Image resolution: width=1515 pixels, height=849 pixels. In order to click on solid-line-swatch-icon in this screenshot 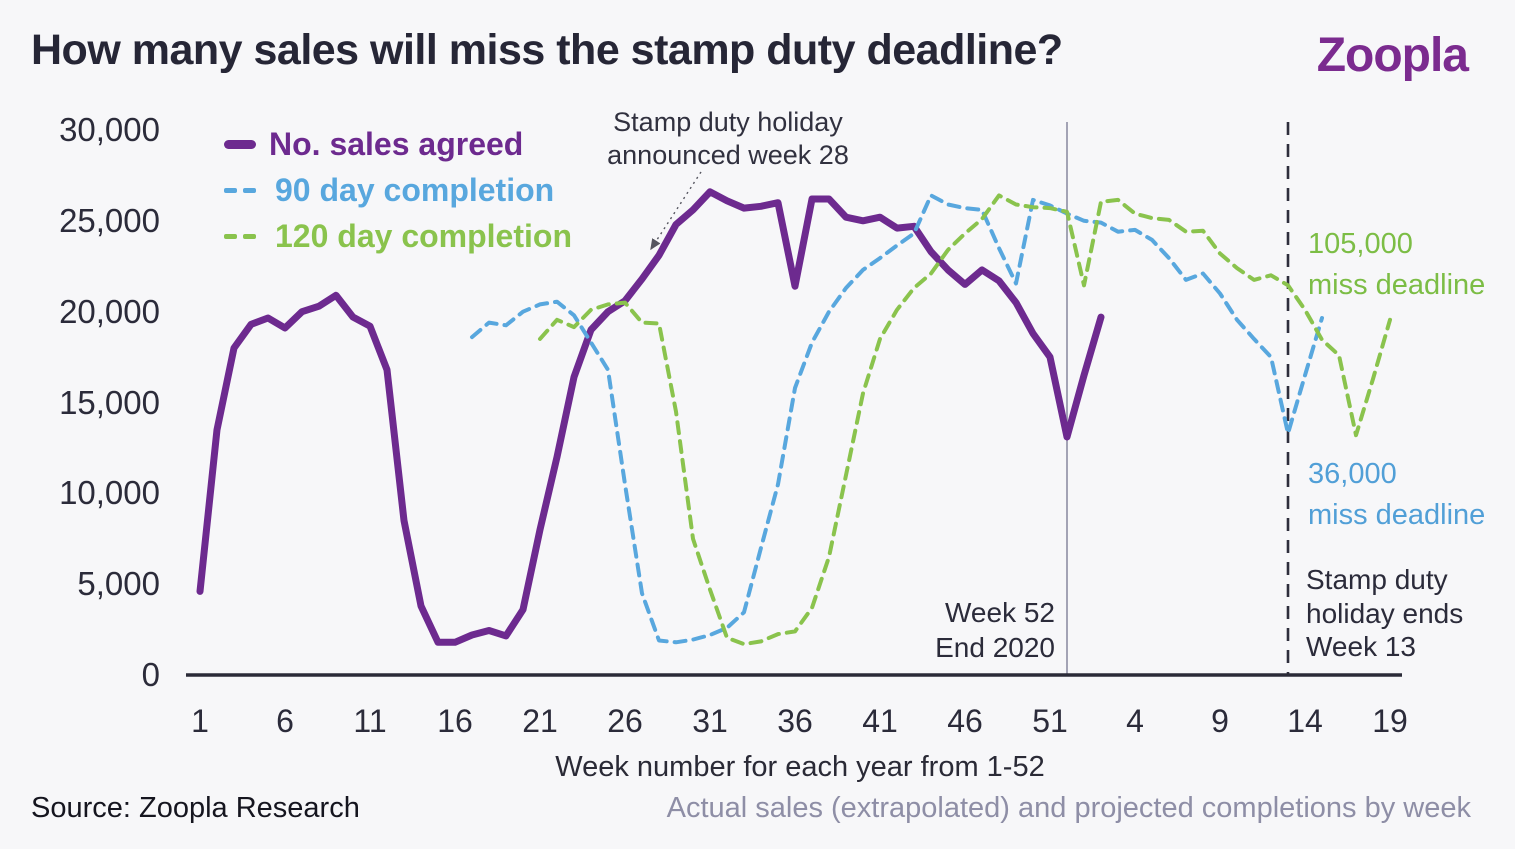, I will do `click(240, 144)`.